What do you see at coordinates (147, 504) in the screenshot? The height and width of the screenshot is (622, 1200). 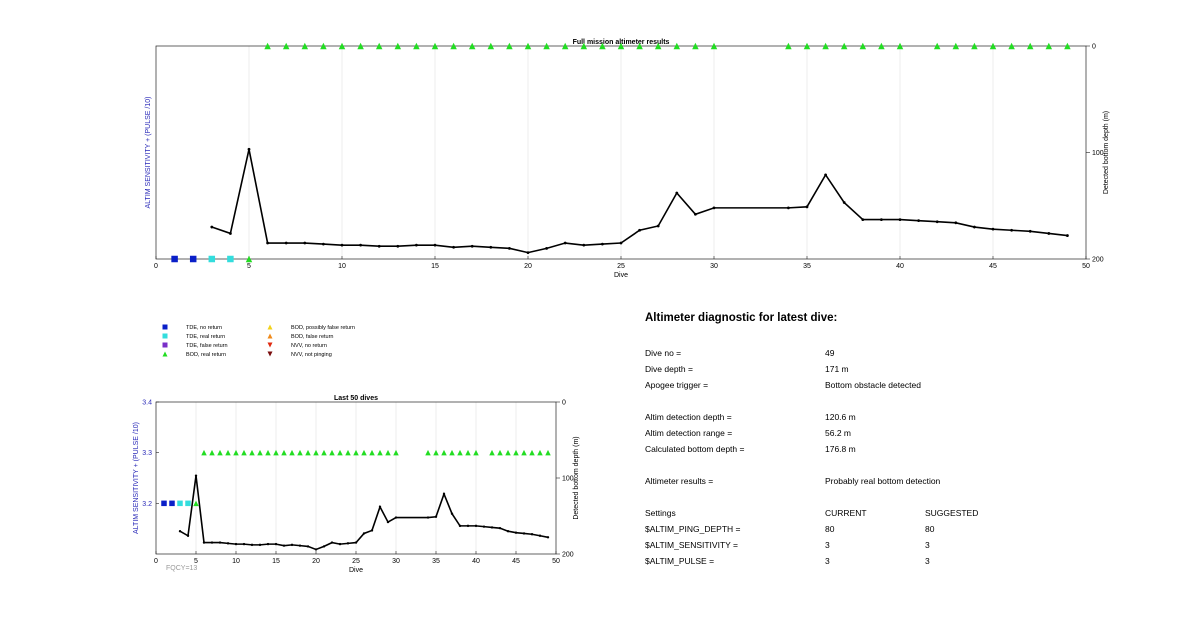 I see `y-tick-label: 3.2` at bounding box center [147, 504].